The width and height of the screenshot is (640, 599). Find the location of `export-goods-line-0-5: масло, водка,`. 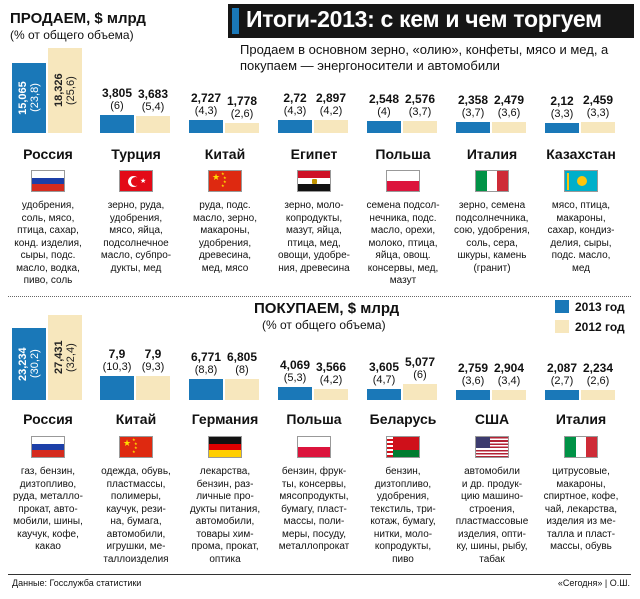

export-goods-line-0-5: масло, водка, is located at coordinates (48, 268).